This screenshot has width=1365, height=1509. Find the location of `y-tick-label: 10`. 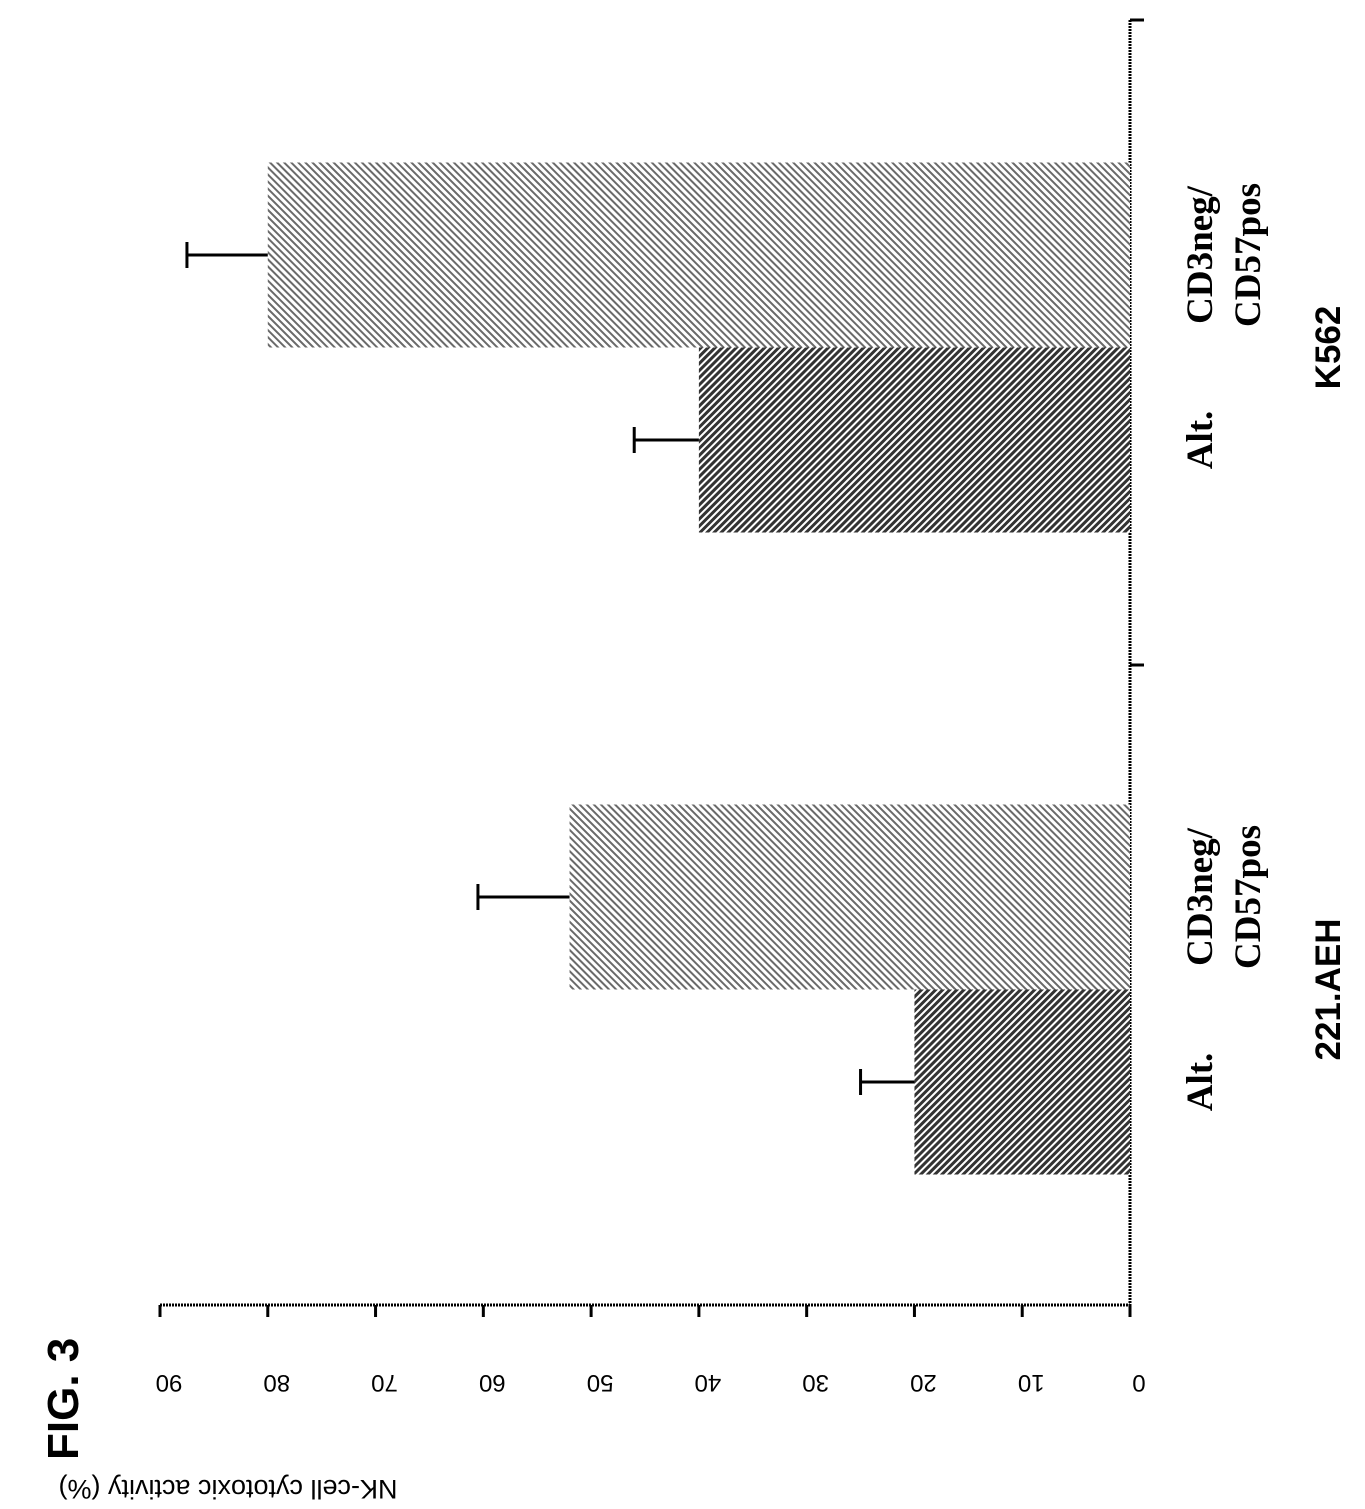

y-tick-label: 10 is located at coordinates (1031, 1382).